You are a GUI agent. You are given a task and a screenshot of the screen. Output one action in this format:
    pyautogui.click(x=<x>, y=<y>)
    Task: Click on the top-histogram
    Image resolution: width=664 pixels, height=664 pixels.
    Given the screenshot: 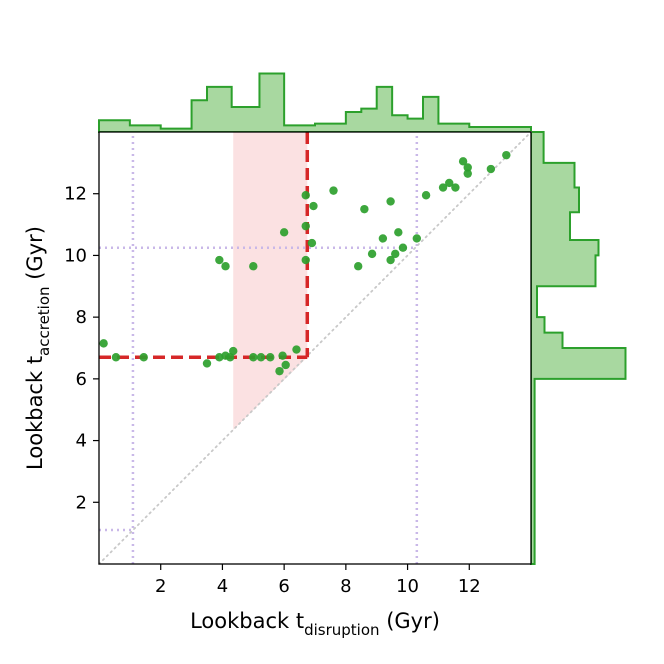 What is the action you would take?
    pyautogui.click(x=315, y=102)
    